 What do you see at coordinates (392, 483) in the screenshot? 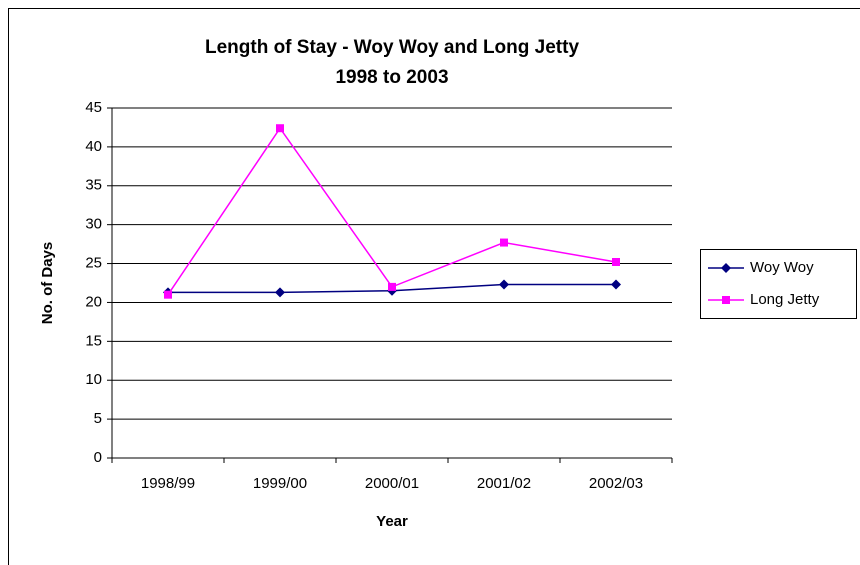
I see `x-tick-label: 2000/01` at bounding box center [392, 483].